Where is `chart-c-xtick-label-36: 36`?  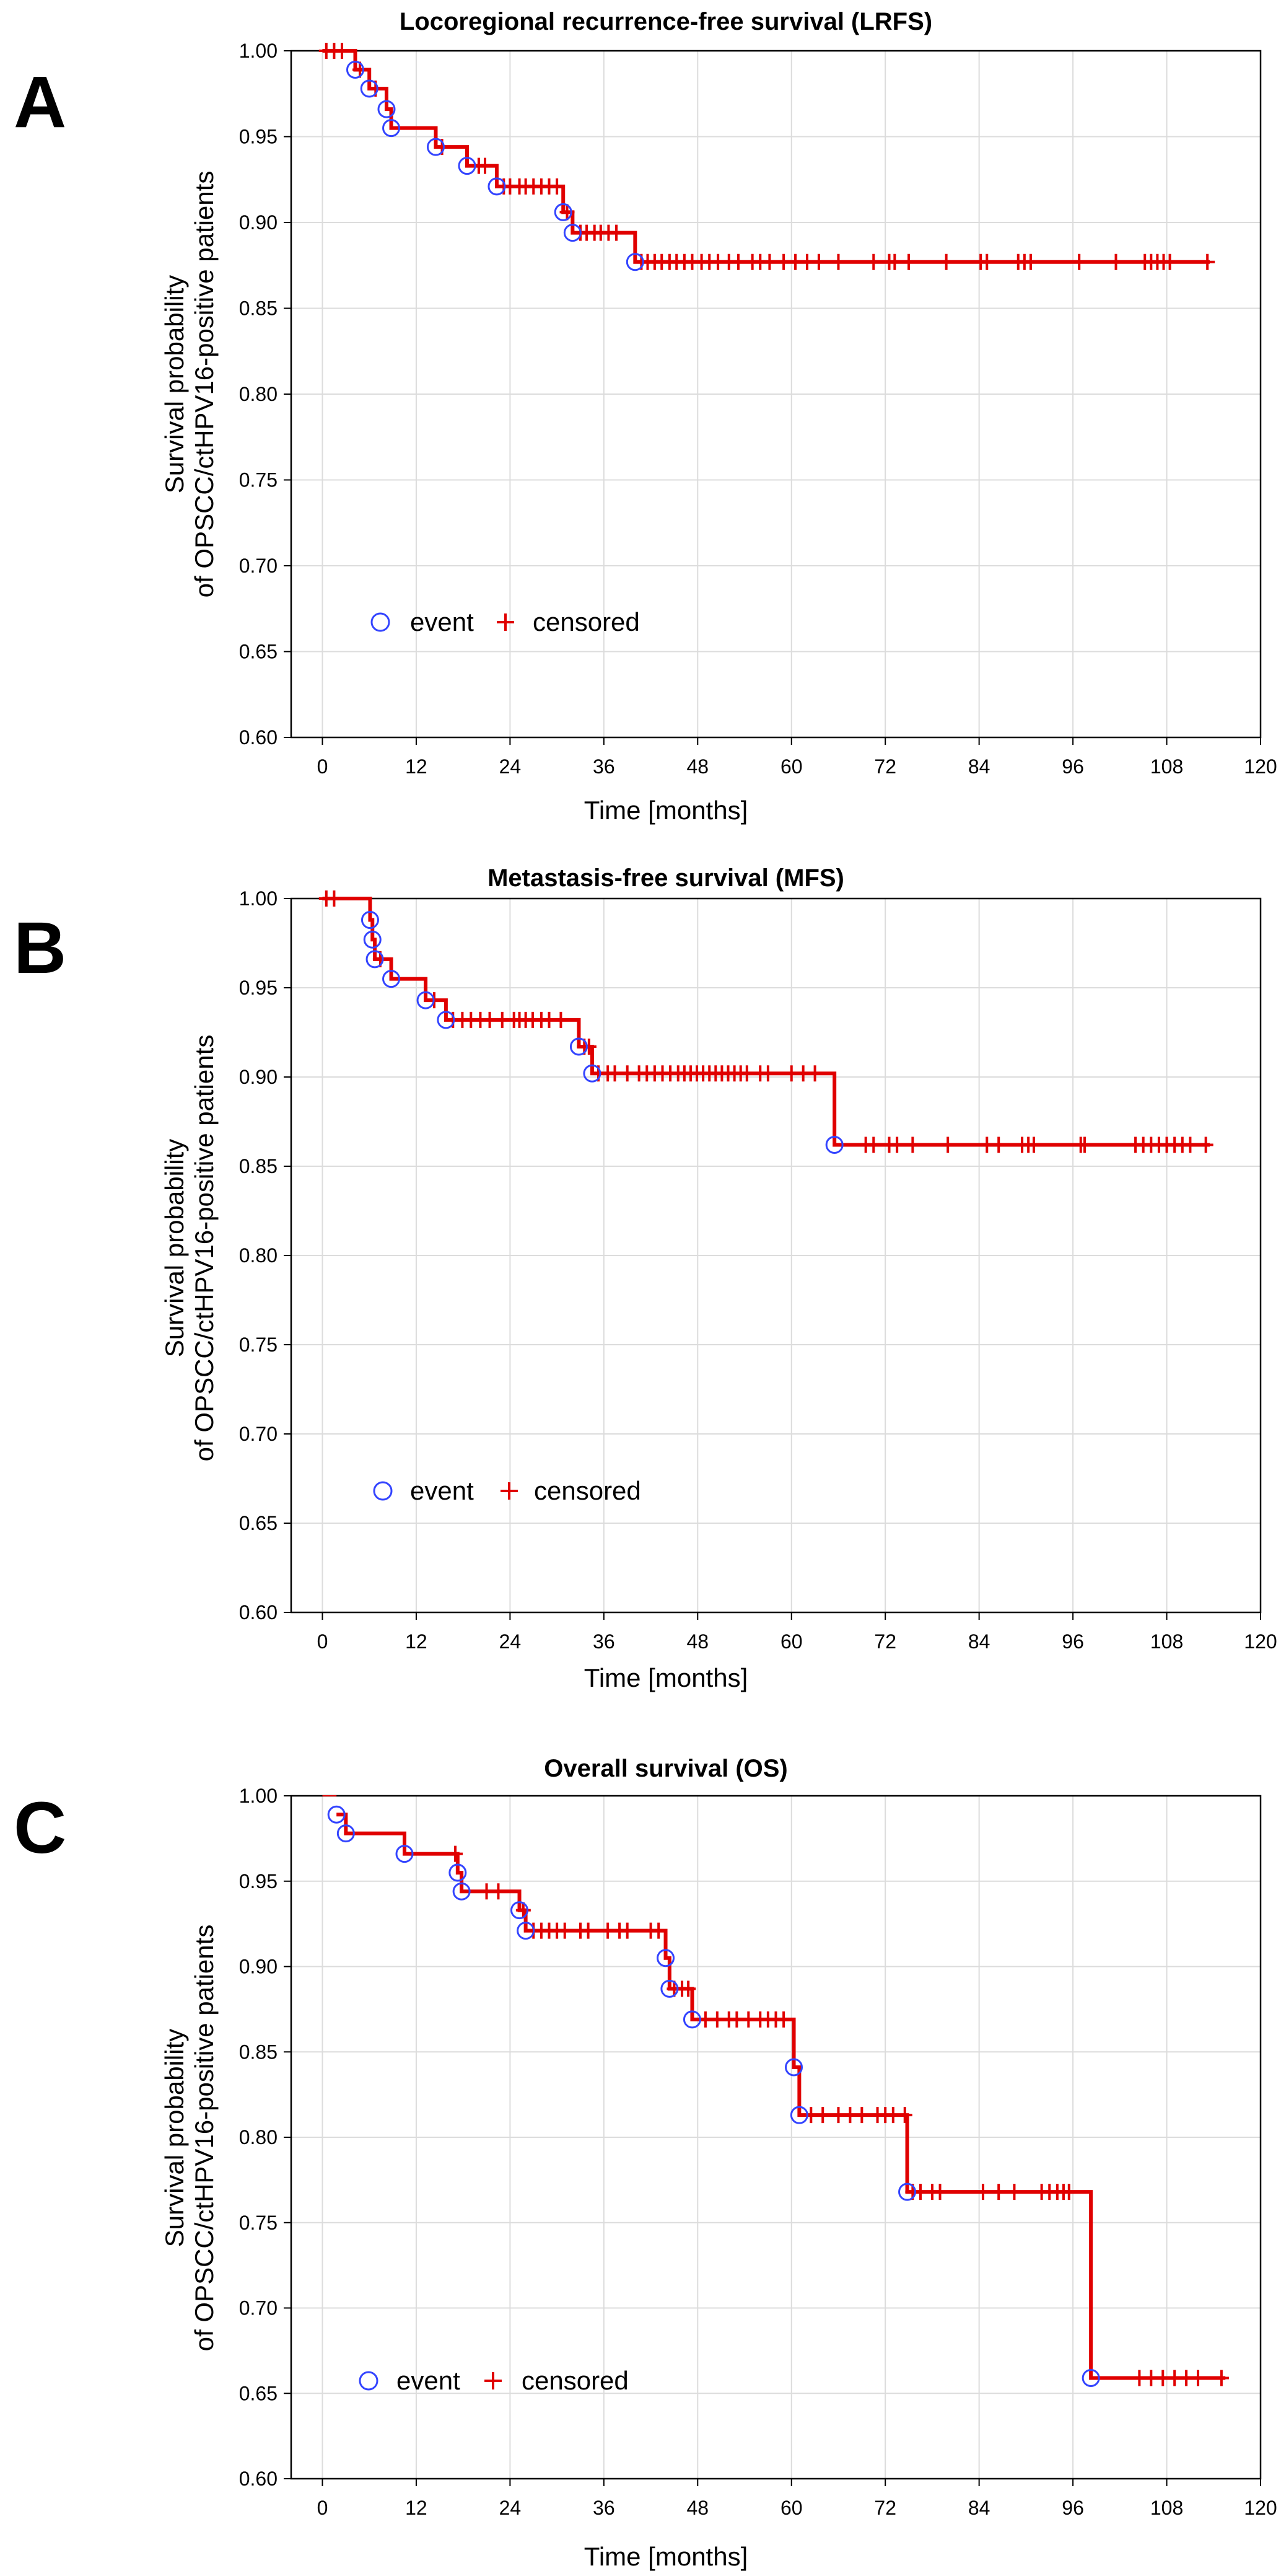
chart-c-xtick-label-36: 36 is located at coordinates (604, 2508).